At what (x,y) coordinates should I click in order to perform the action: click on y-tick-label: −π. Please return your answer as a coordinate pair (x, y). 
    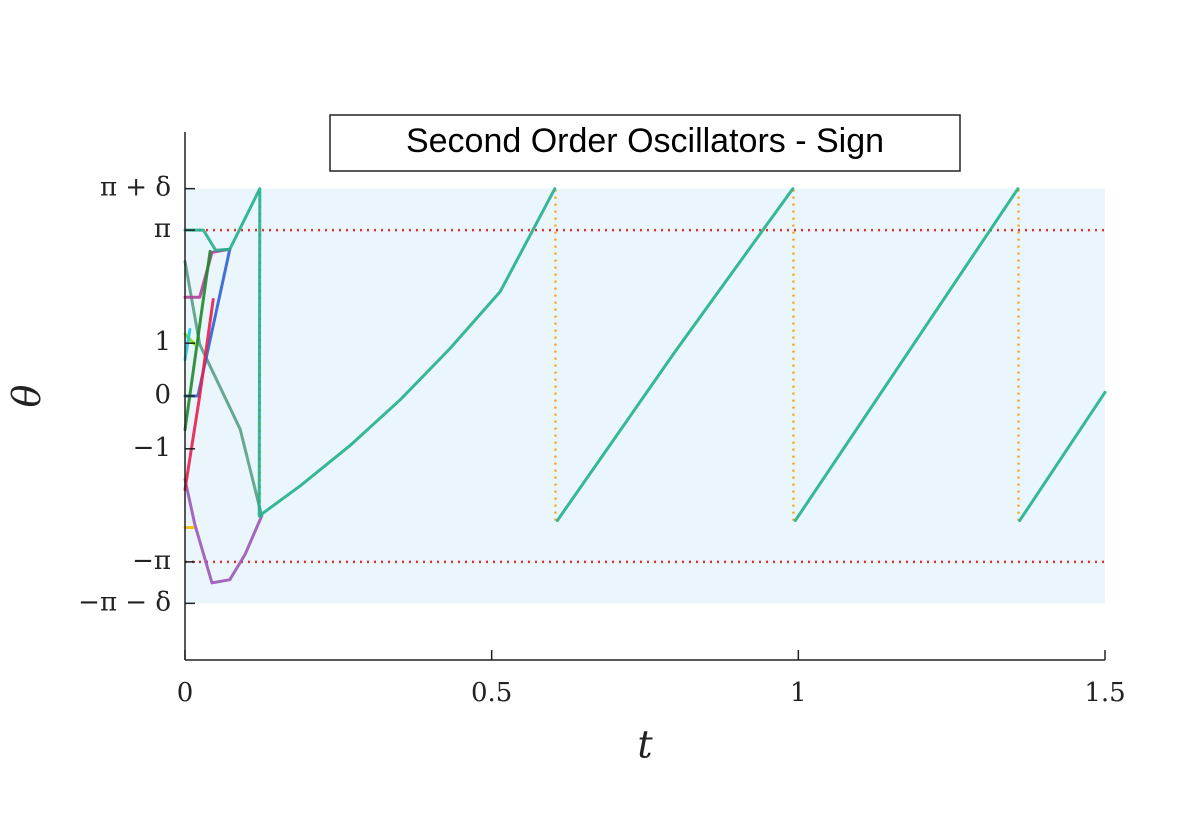
    Looking at the image, I should click on (151, 561).